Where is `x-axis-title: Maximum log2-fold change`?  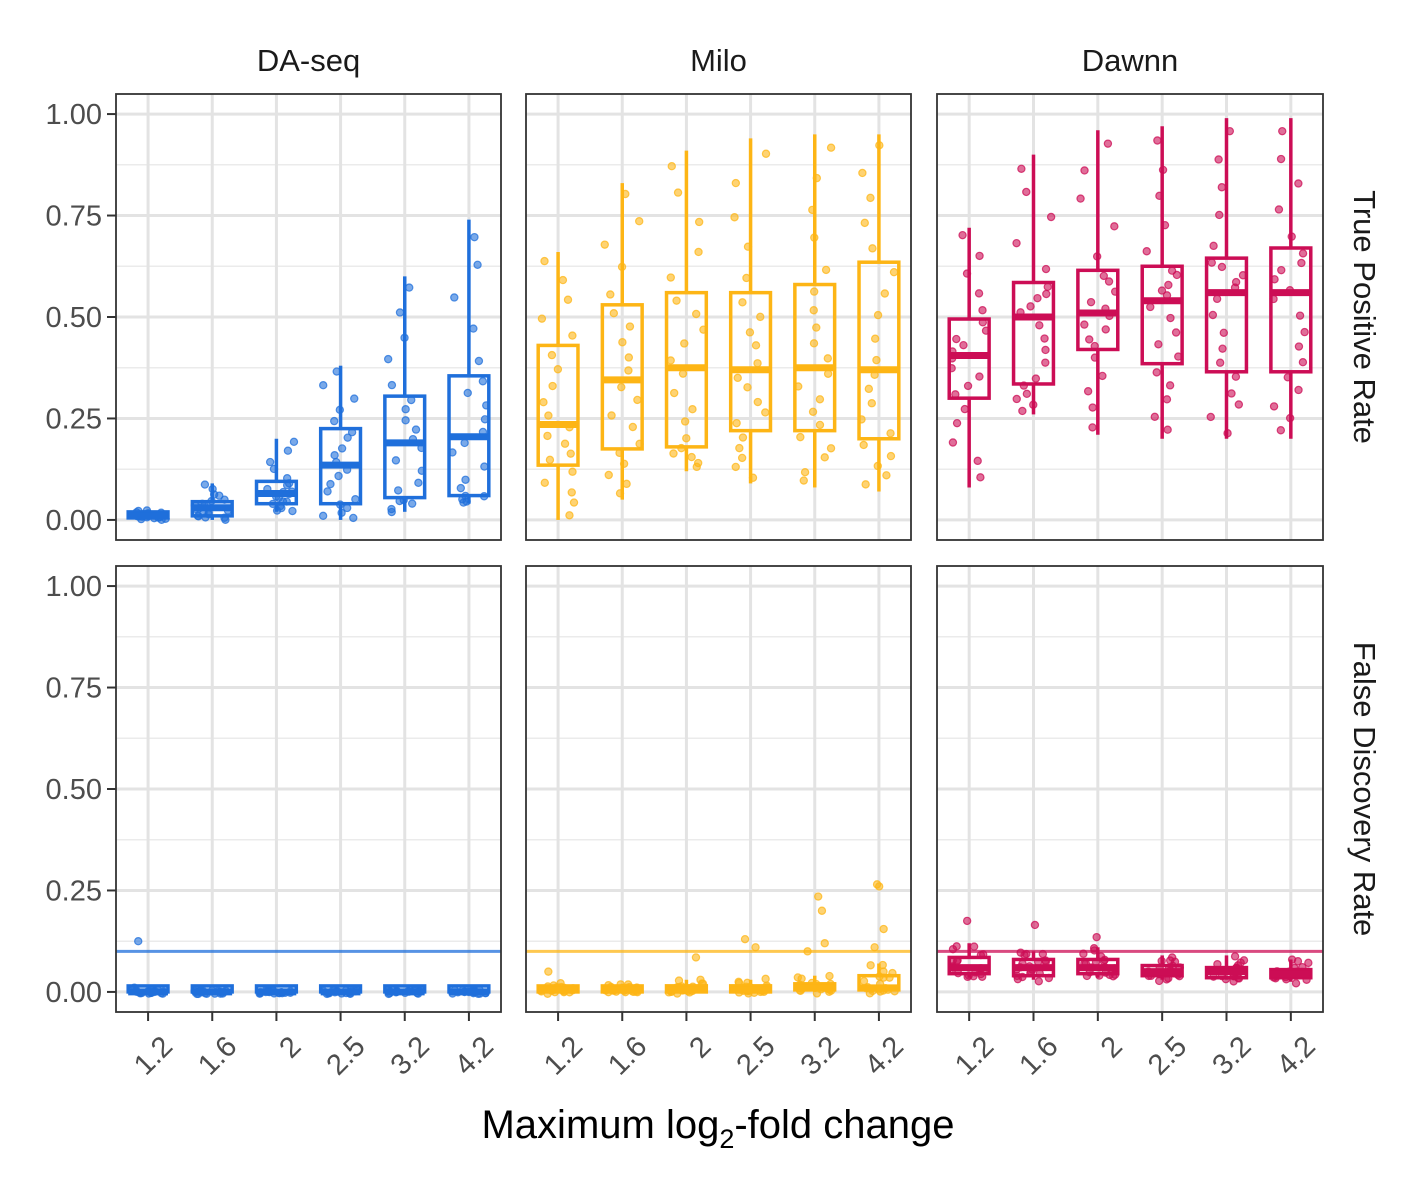 x-axis-title: Maximum log2-fold change is located at coordinates (717, 1128).